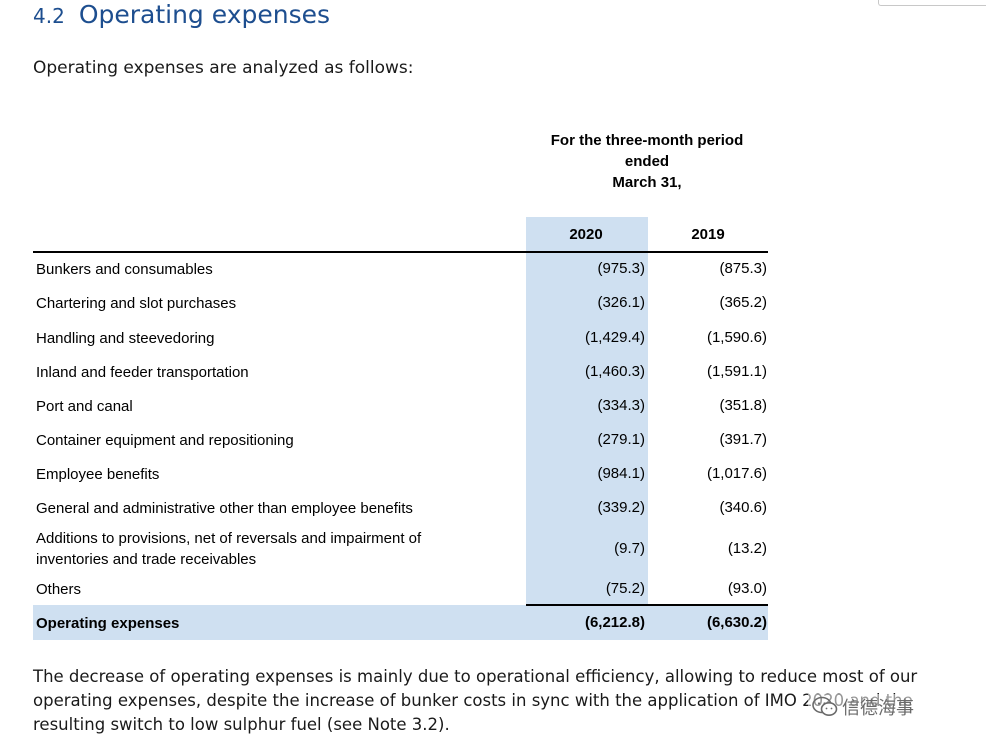 This screenshot has height=751, width=986. What do you see at coordinates (621, 439) in the screenshot?
I see `row-value-2020: (279.1)` at bounding box center [621, 439].